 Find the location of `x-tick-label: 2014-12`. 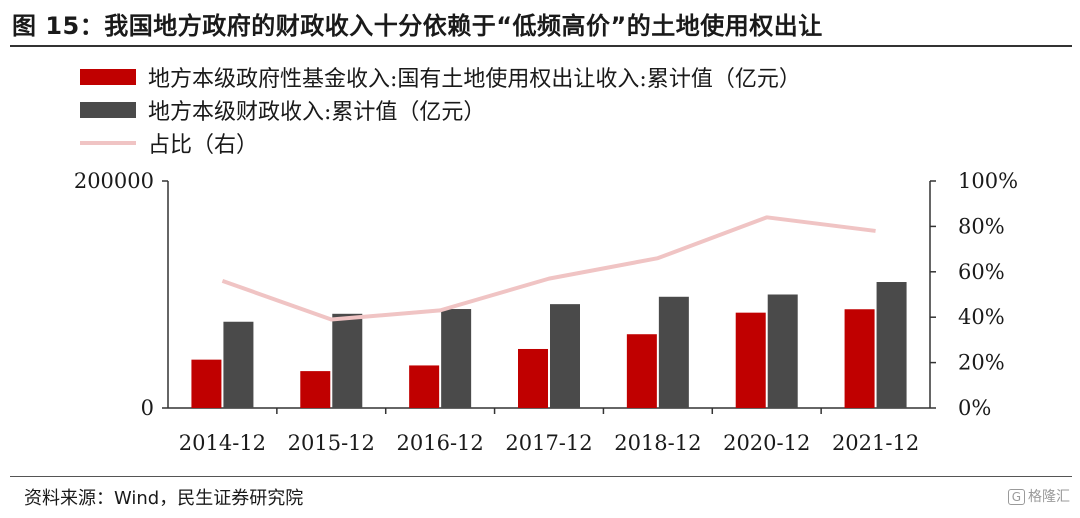

x-tick-label: 2014-12 is located at coordinates (222, 443).